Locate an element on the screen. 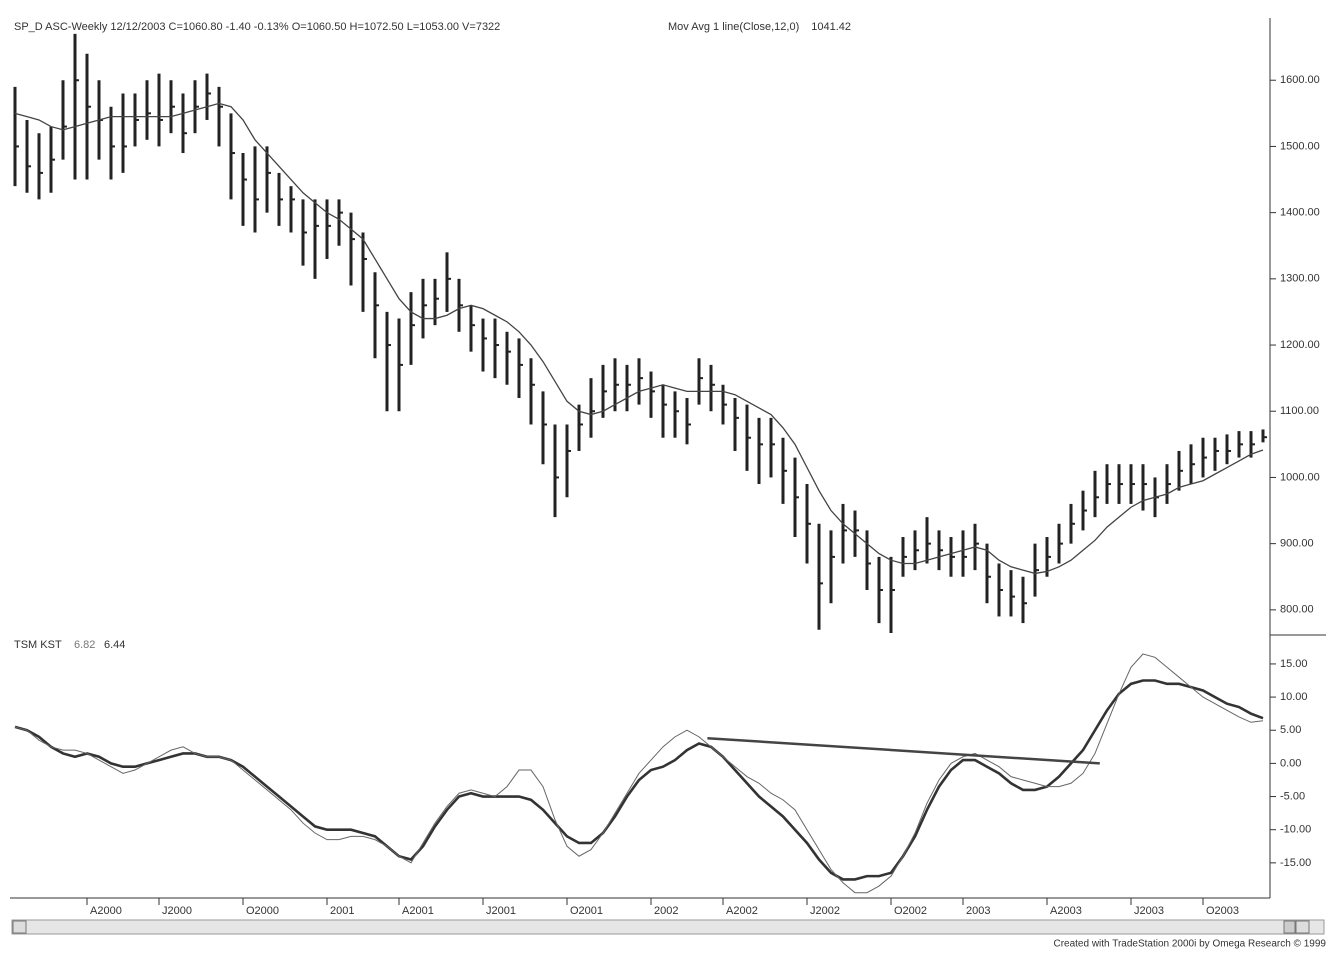  y-tick-label: 0.00 is located at coordinates (1290, 763).